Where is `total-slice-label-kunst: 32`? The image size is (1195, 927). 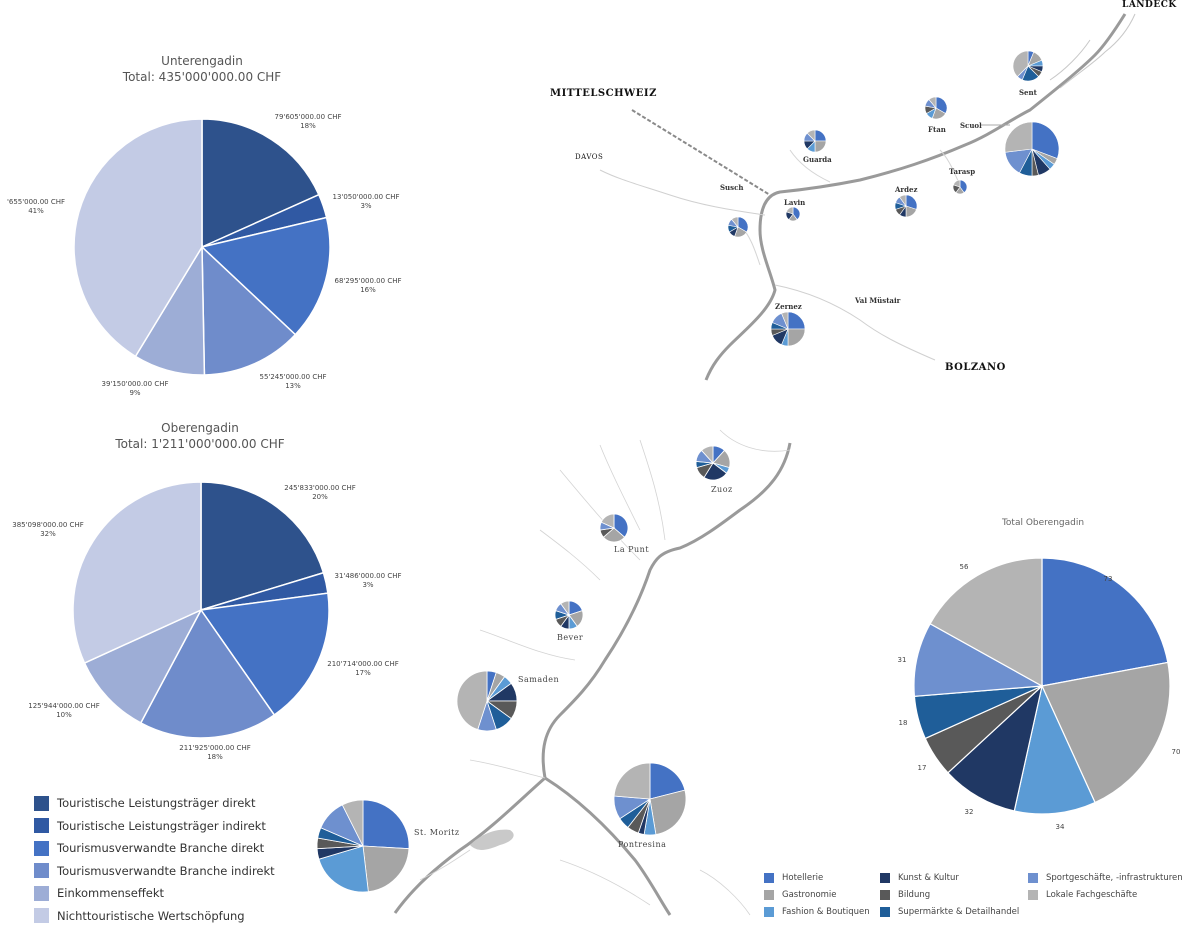 total-slice-label-kunst: 32 is located at coordinates (969, 812).